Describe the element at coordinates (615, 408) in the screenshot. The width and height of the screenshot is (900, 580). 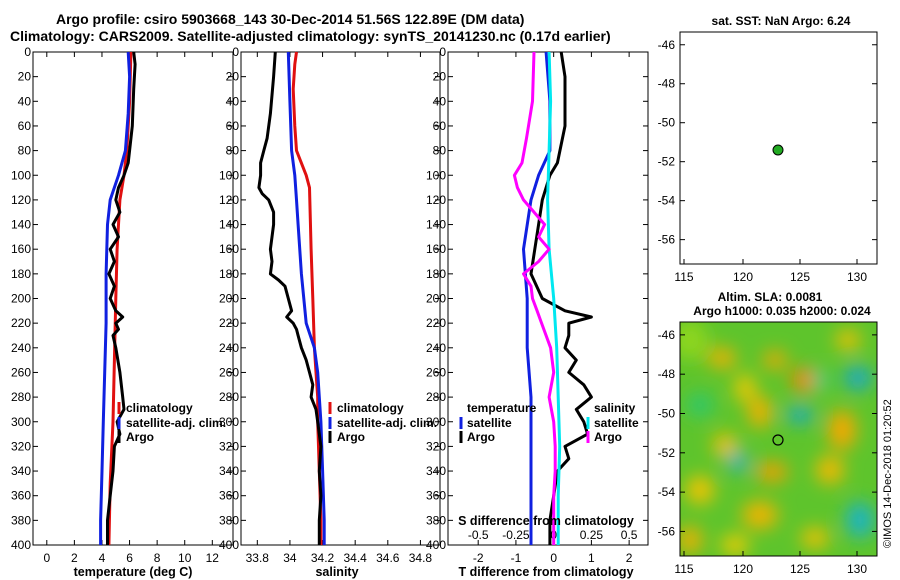
I see `legend-title-salinity: salinity` at that location.